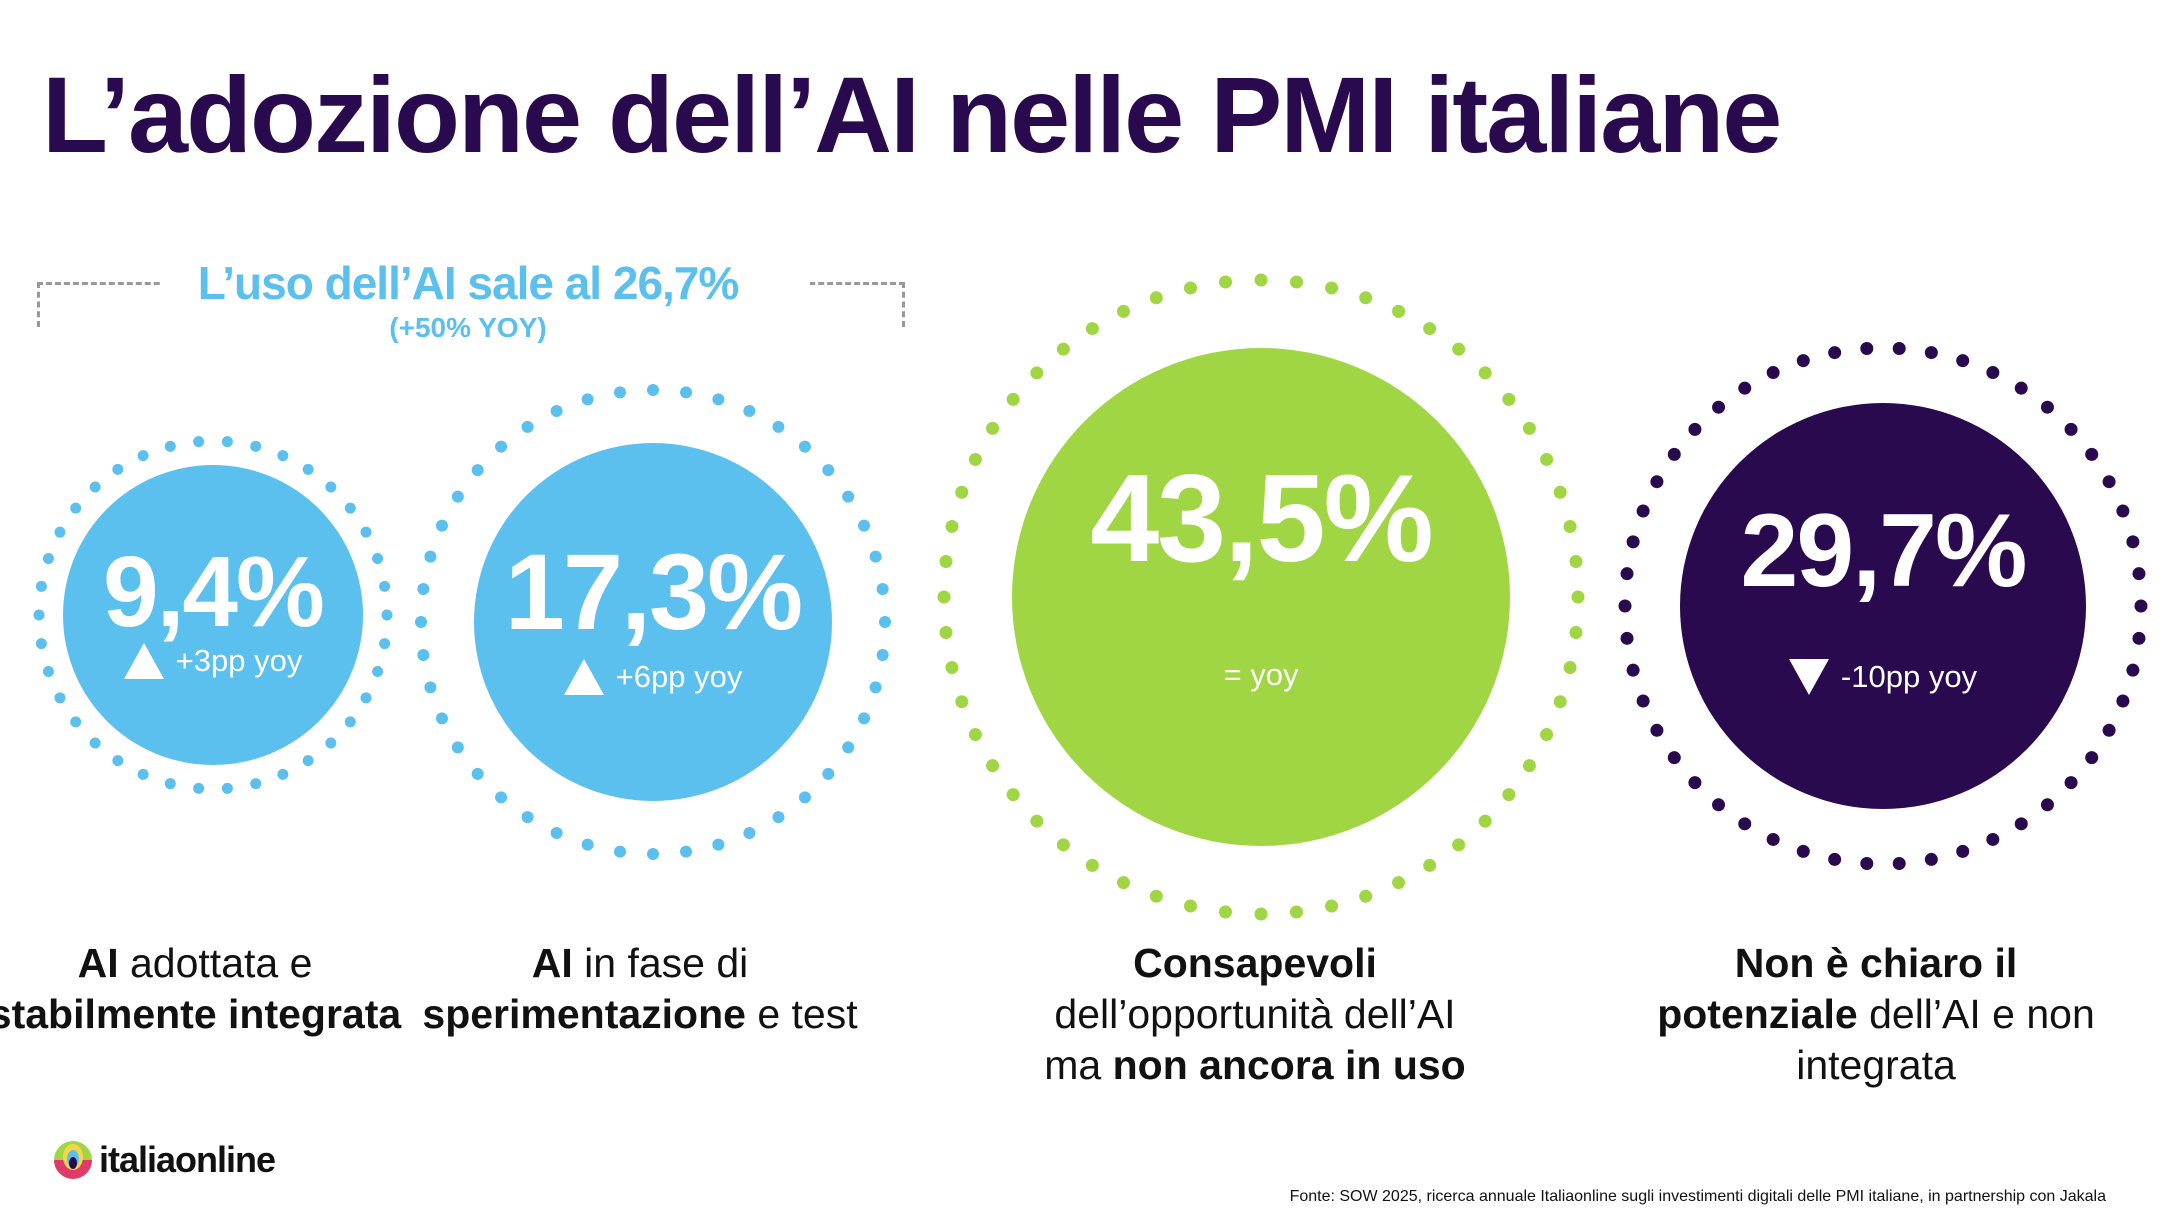 The image size is (2178, 1218). What do you see at coordinates (660, 963) in the screenshot?
I see `label-part: in fase di` at bounding box center [660, 963].